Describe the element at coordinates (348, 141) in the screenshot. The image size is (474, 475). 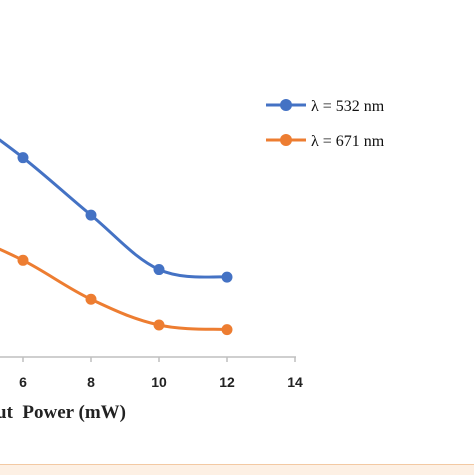
I see `legend-label-671: λ = 671 nm` at that location.